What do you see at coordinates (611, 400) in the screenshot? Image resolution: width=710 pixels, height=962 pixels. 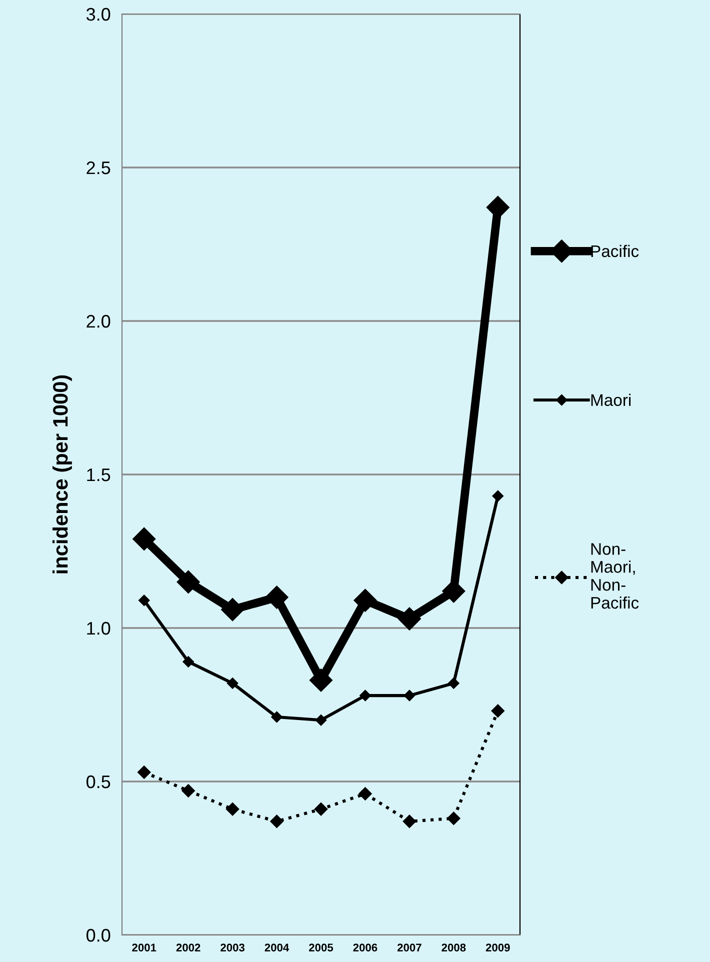 I see `legend-label: Maori` at bounding box center [611, 400].